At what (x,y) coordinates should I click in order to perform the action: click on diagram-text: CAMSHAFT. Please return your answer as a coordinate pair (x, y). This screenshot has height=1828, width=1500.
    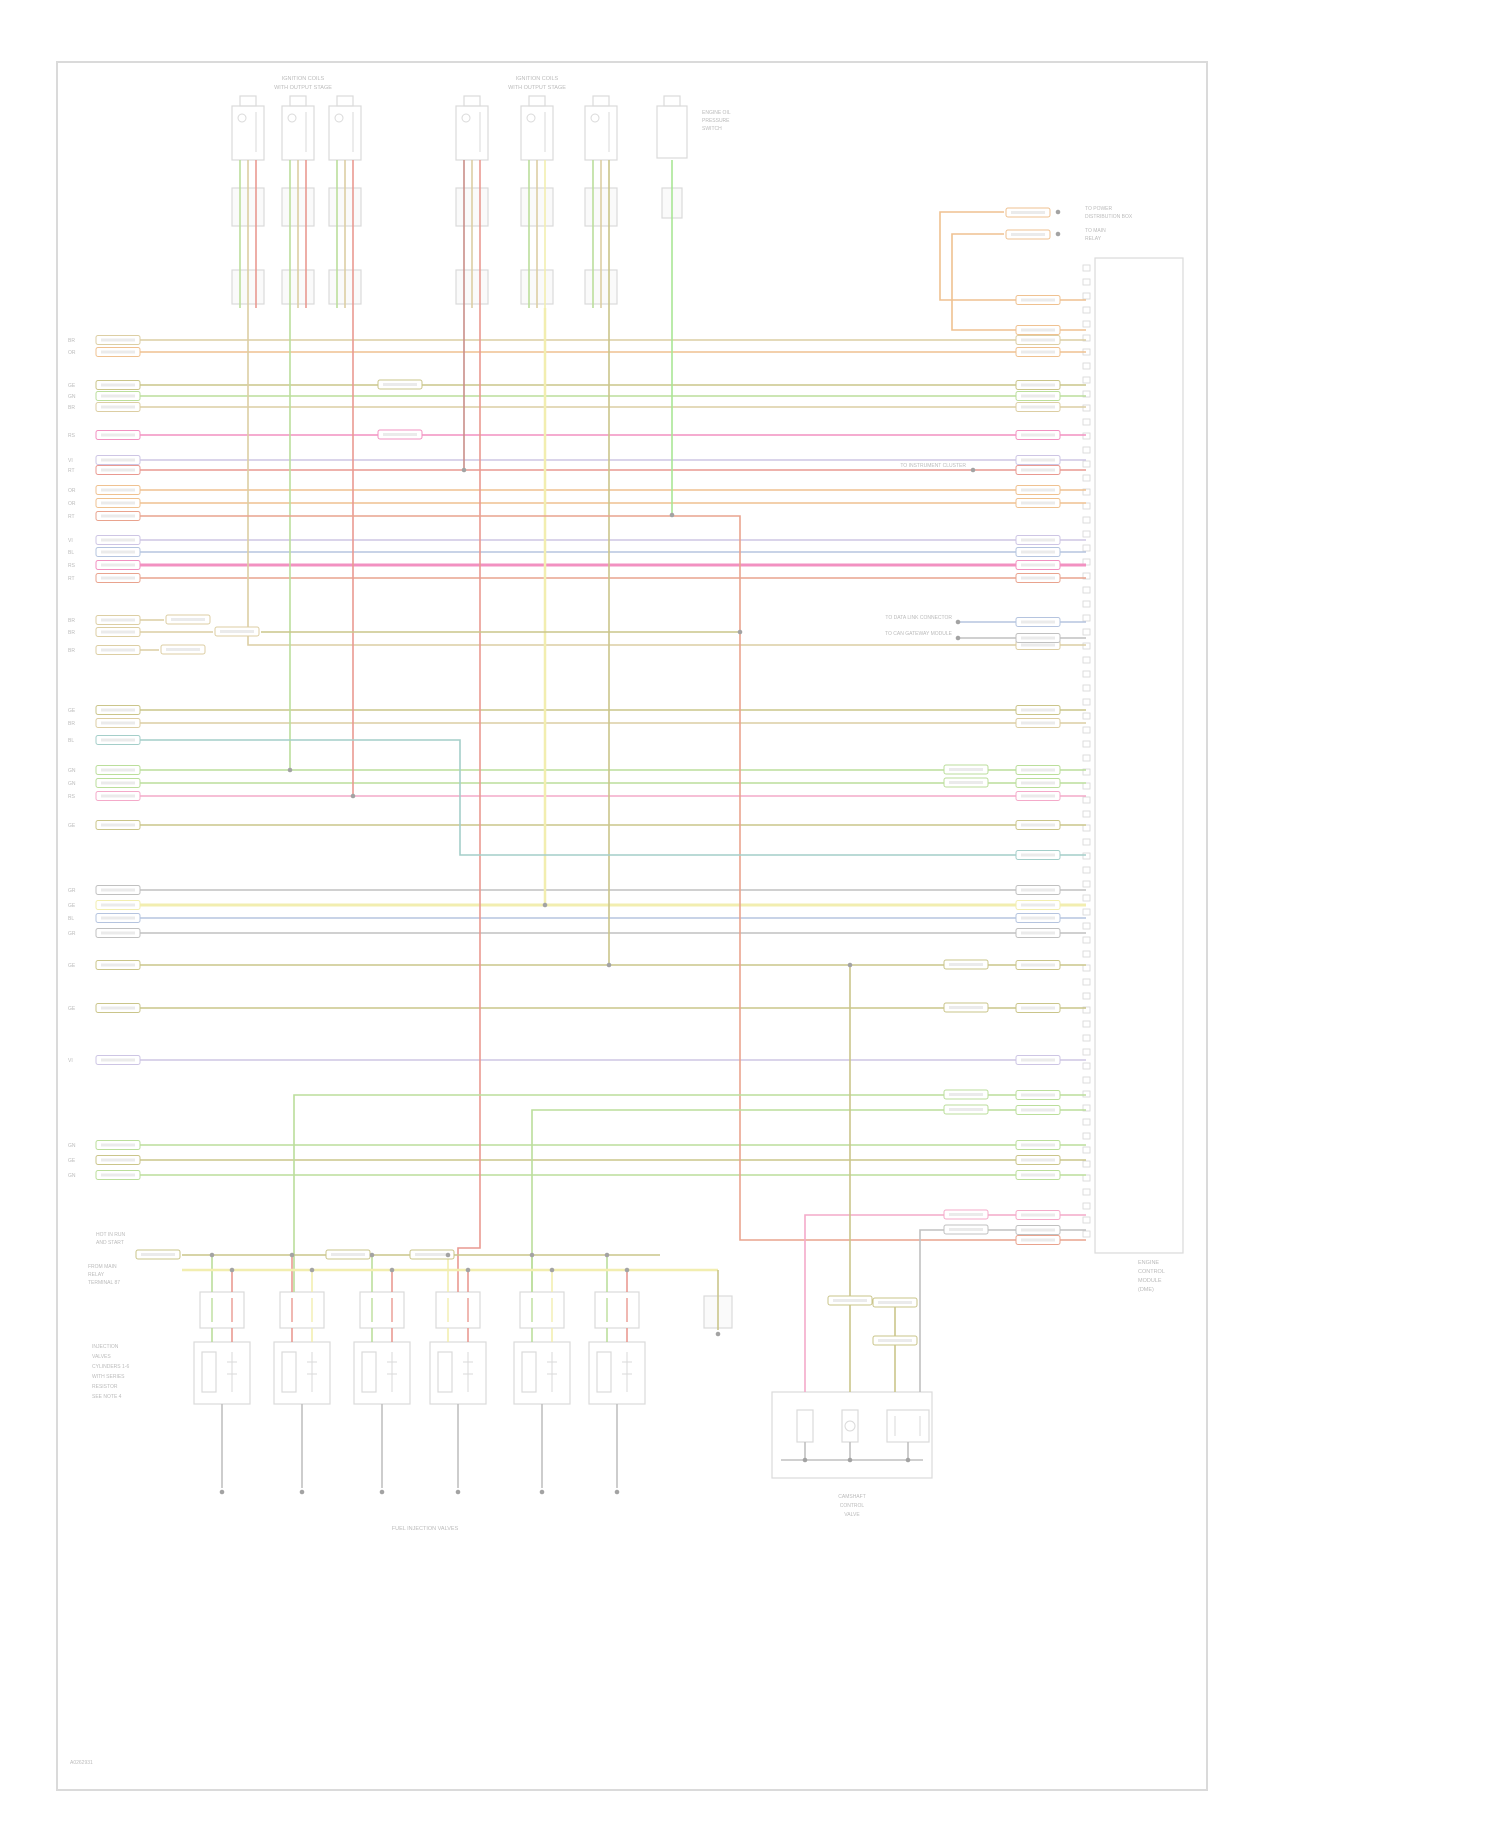
    Looking at the image, I should click on (852, 1497).